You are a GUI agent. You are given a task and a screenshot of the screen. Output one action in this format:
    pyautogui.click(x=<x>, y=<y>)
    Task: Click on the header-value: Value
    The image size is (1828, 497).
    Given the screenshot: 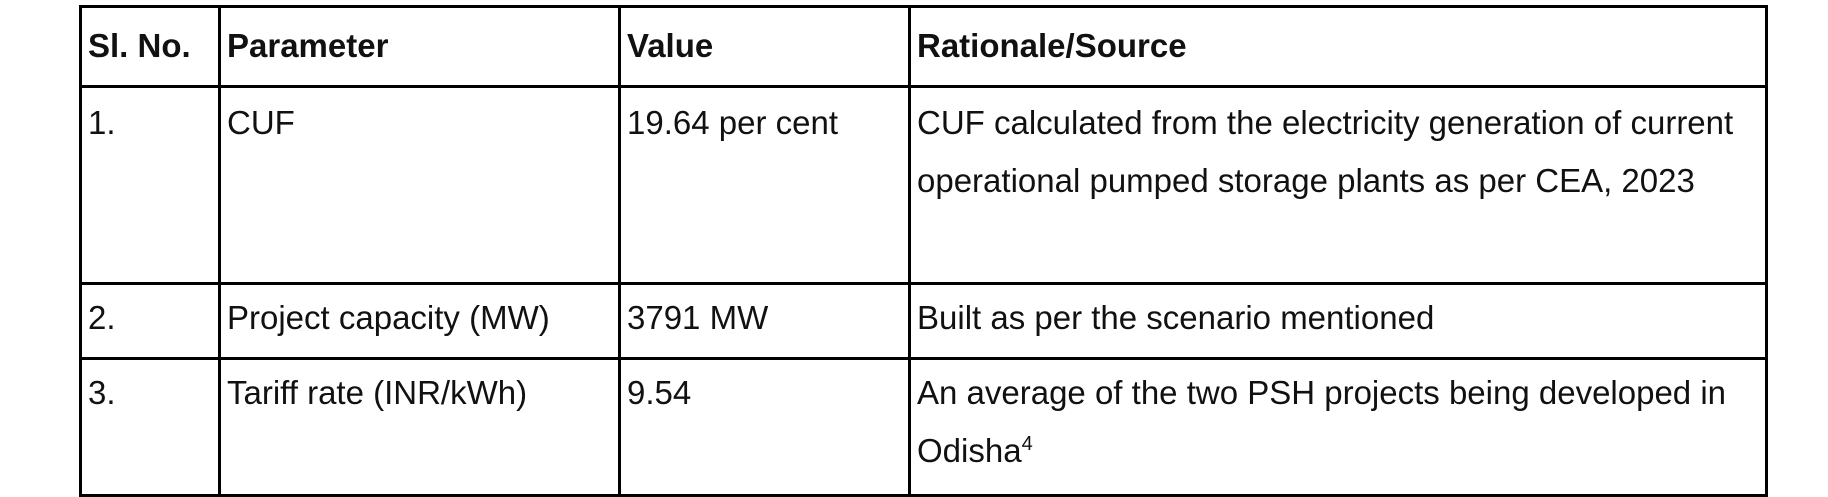 What is the action you would take?
    pyautogui.click(x=764, y=46)
    